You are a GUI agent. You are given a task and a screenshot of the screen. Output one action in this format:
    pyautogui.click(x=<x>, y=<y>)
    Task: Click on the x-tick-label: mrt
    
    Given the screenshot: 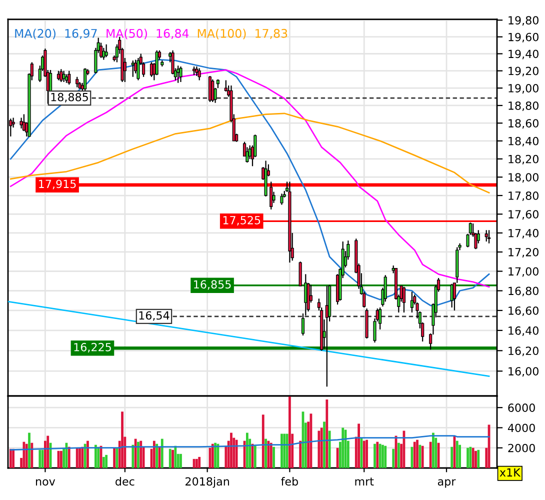 What is the action you would take?
    pyautogui.click(x=364, y=482)
    